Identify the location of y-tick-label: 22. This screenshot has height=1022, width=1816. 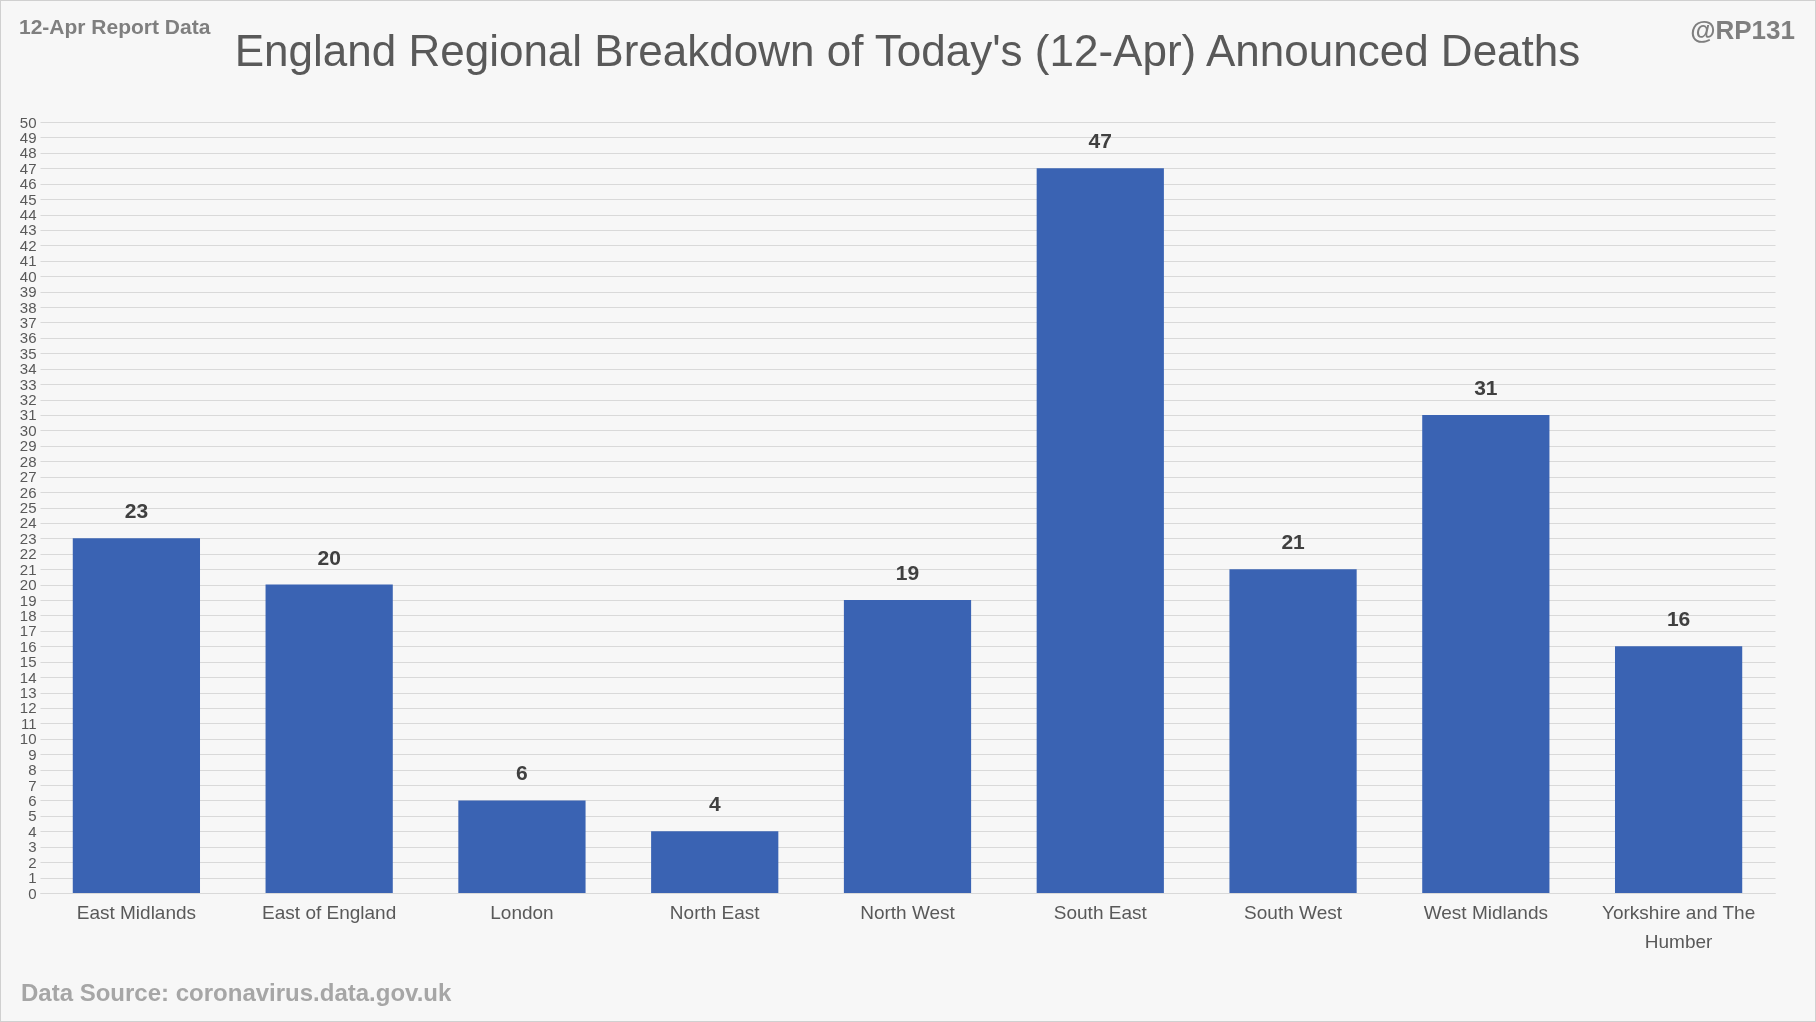
(28, 554).